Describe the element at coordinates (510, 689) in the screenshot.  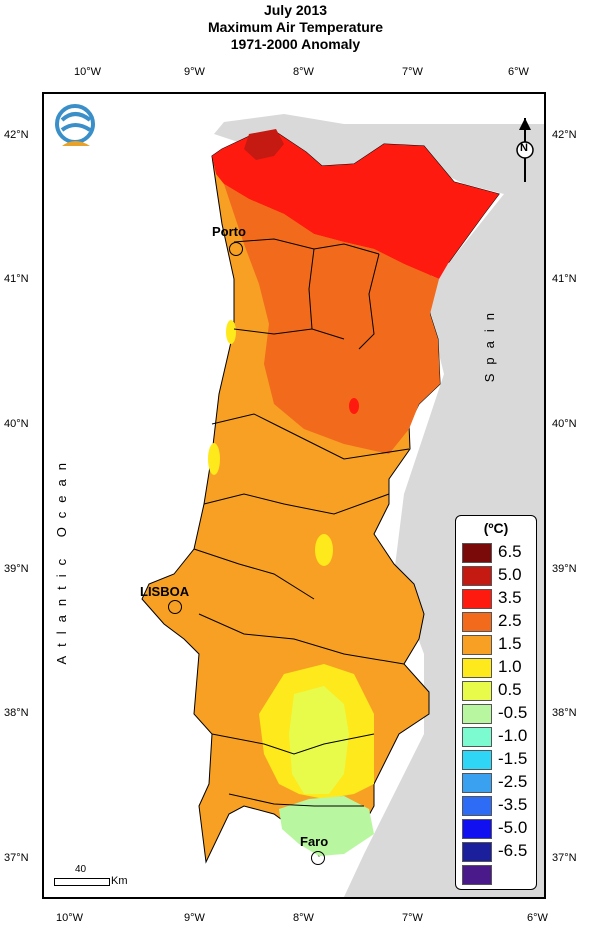
I see `legend-label: 0.5` at that location.